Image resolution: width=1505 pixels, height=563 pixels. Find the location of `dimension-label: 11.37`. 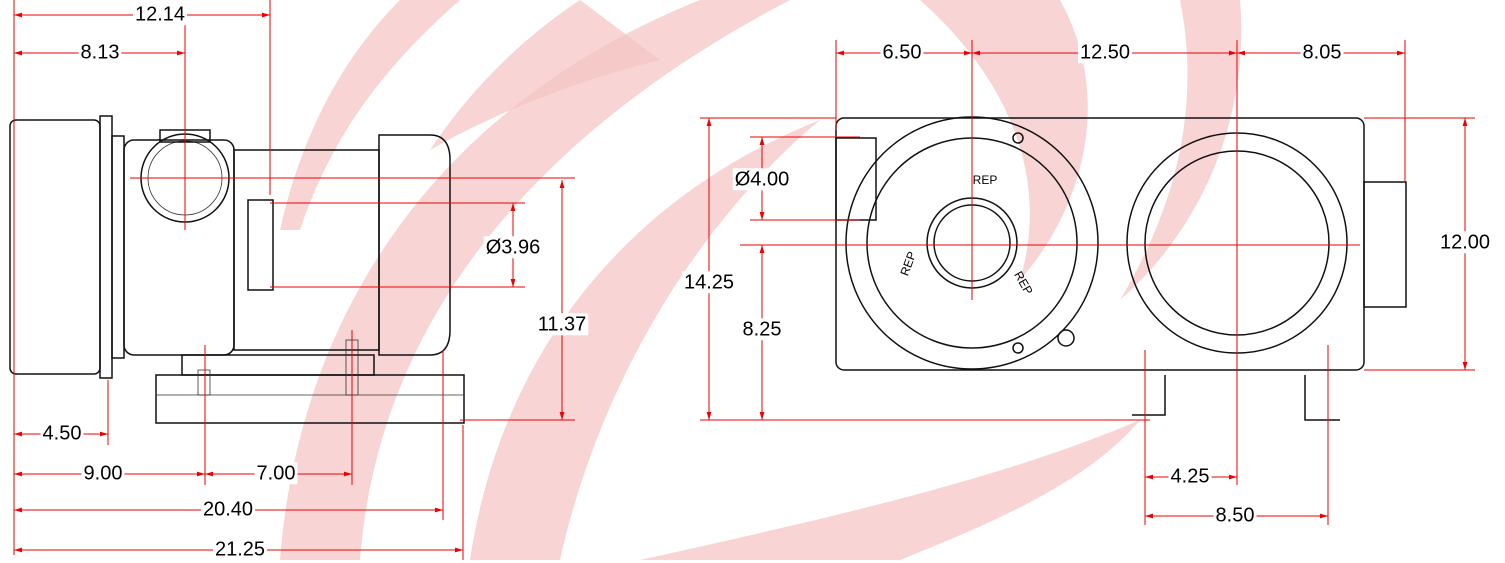

dimension-label: 11.37 is located at coordinates (562, 324).